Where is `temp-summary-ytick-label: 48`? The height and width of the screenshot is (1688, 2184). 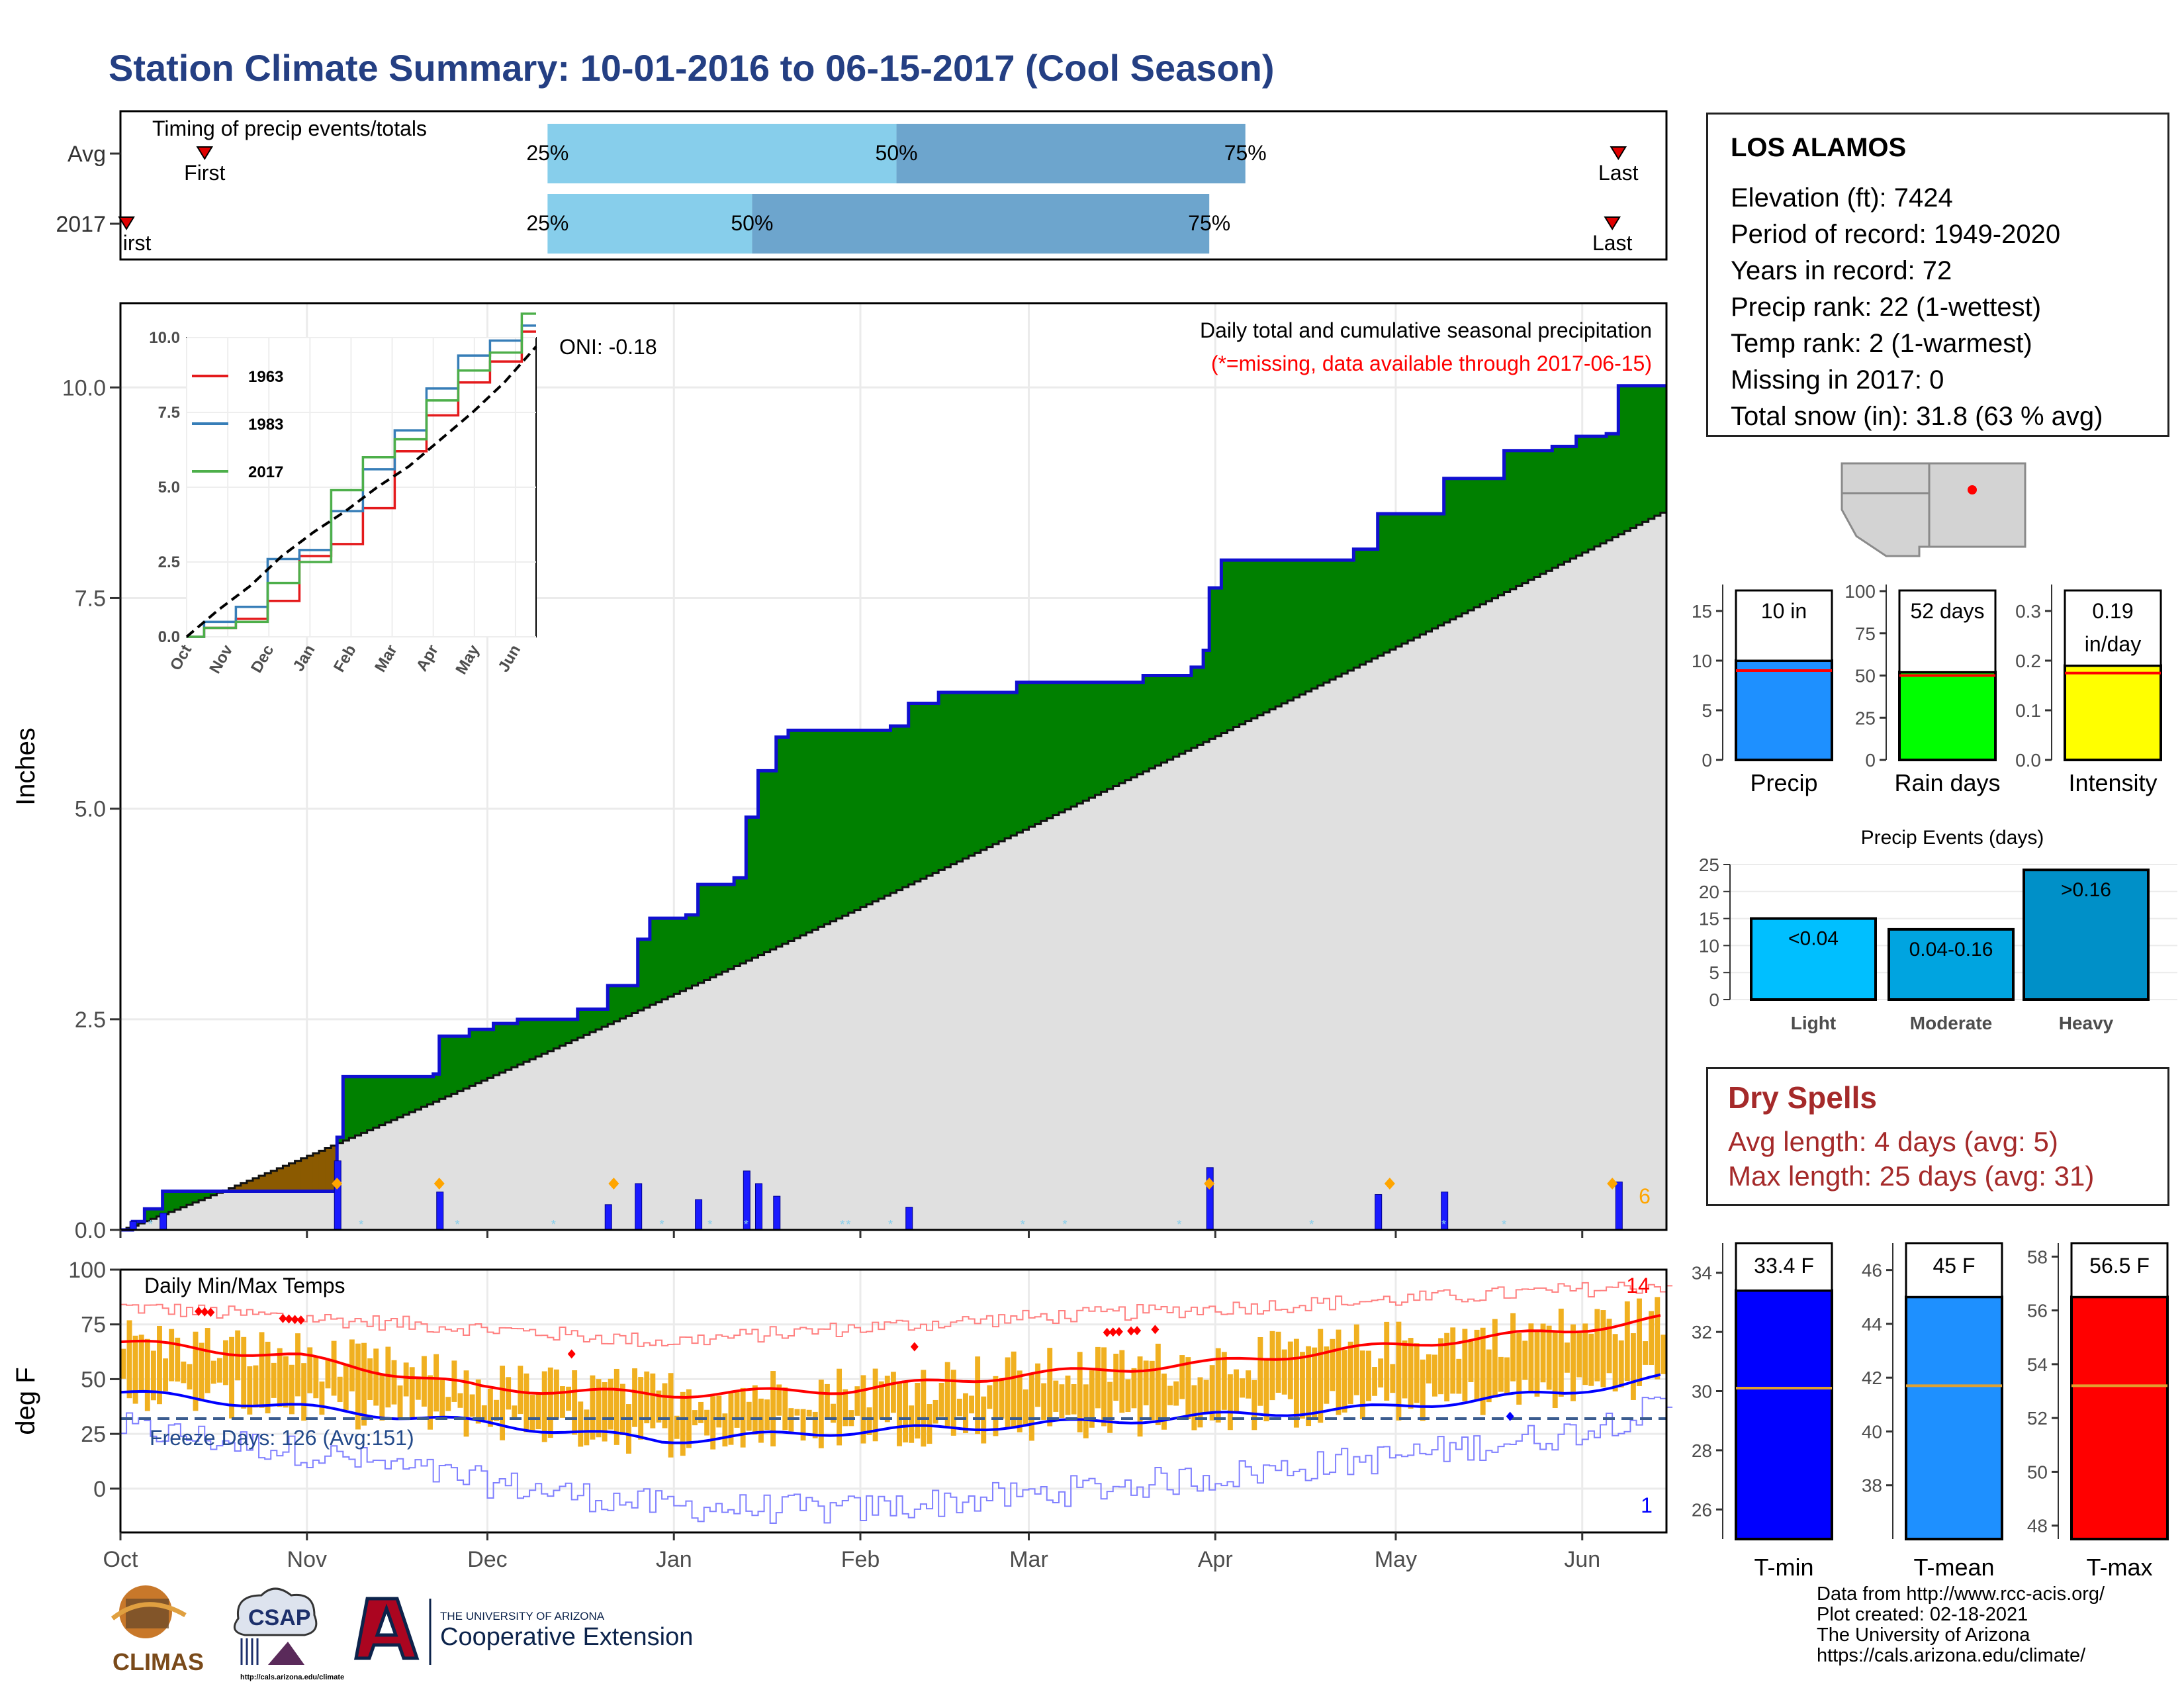 temp-summary-ytick-label: 48 is located at coordinates (2037, 1526).